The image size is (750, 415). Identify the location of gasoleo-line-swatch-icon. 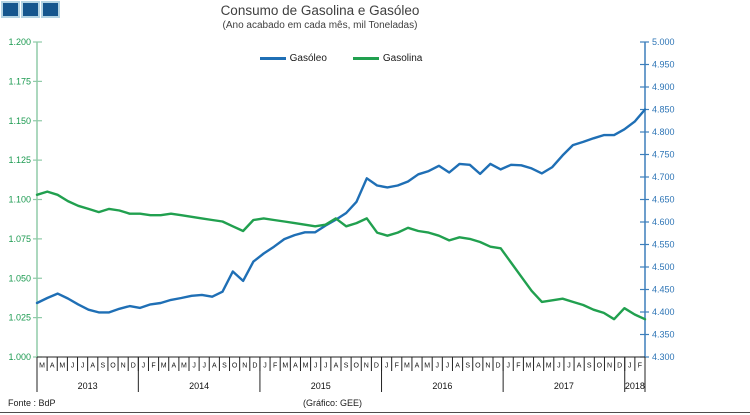
(272, 58).